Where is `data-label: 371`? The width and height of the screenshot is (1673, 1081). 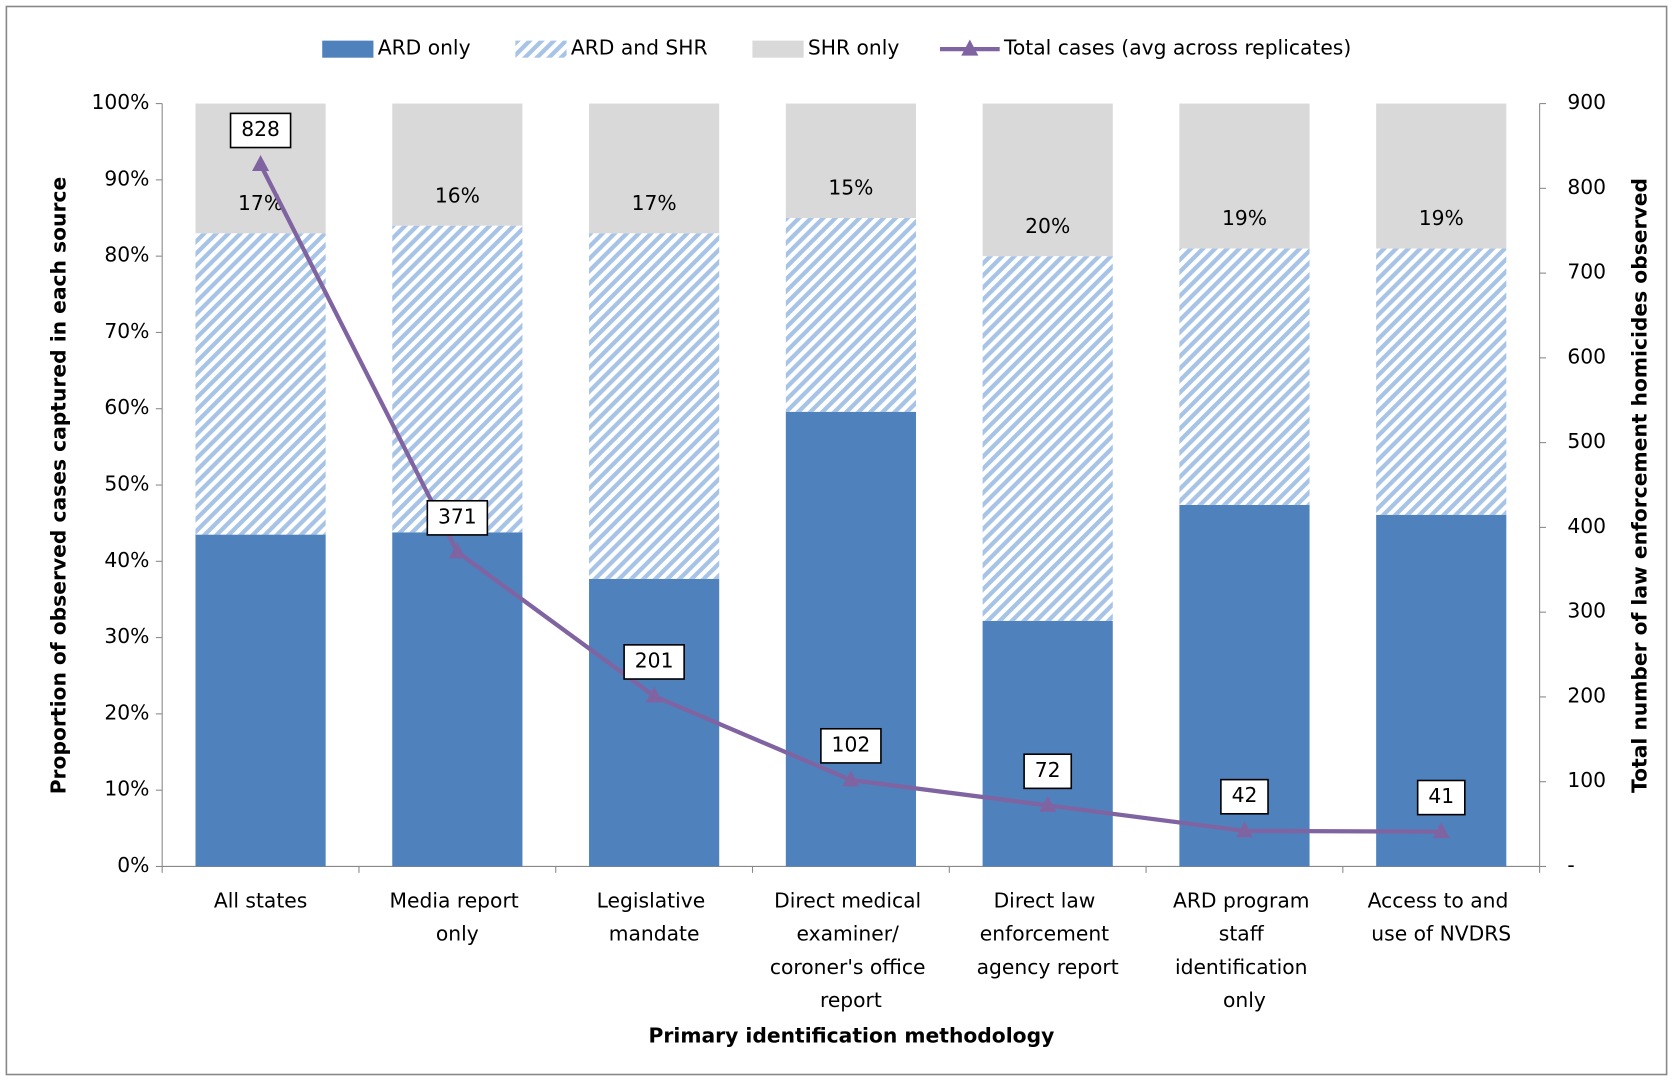 data-label: 371 is located at coordinates (457, 516).